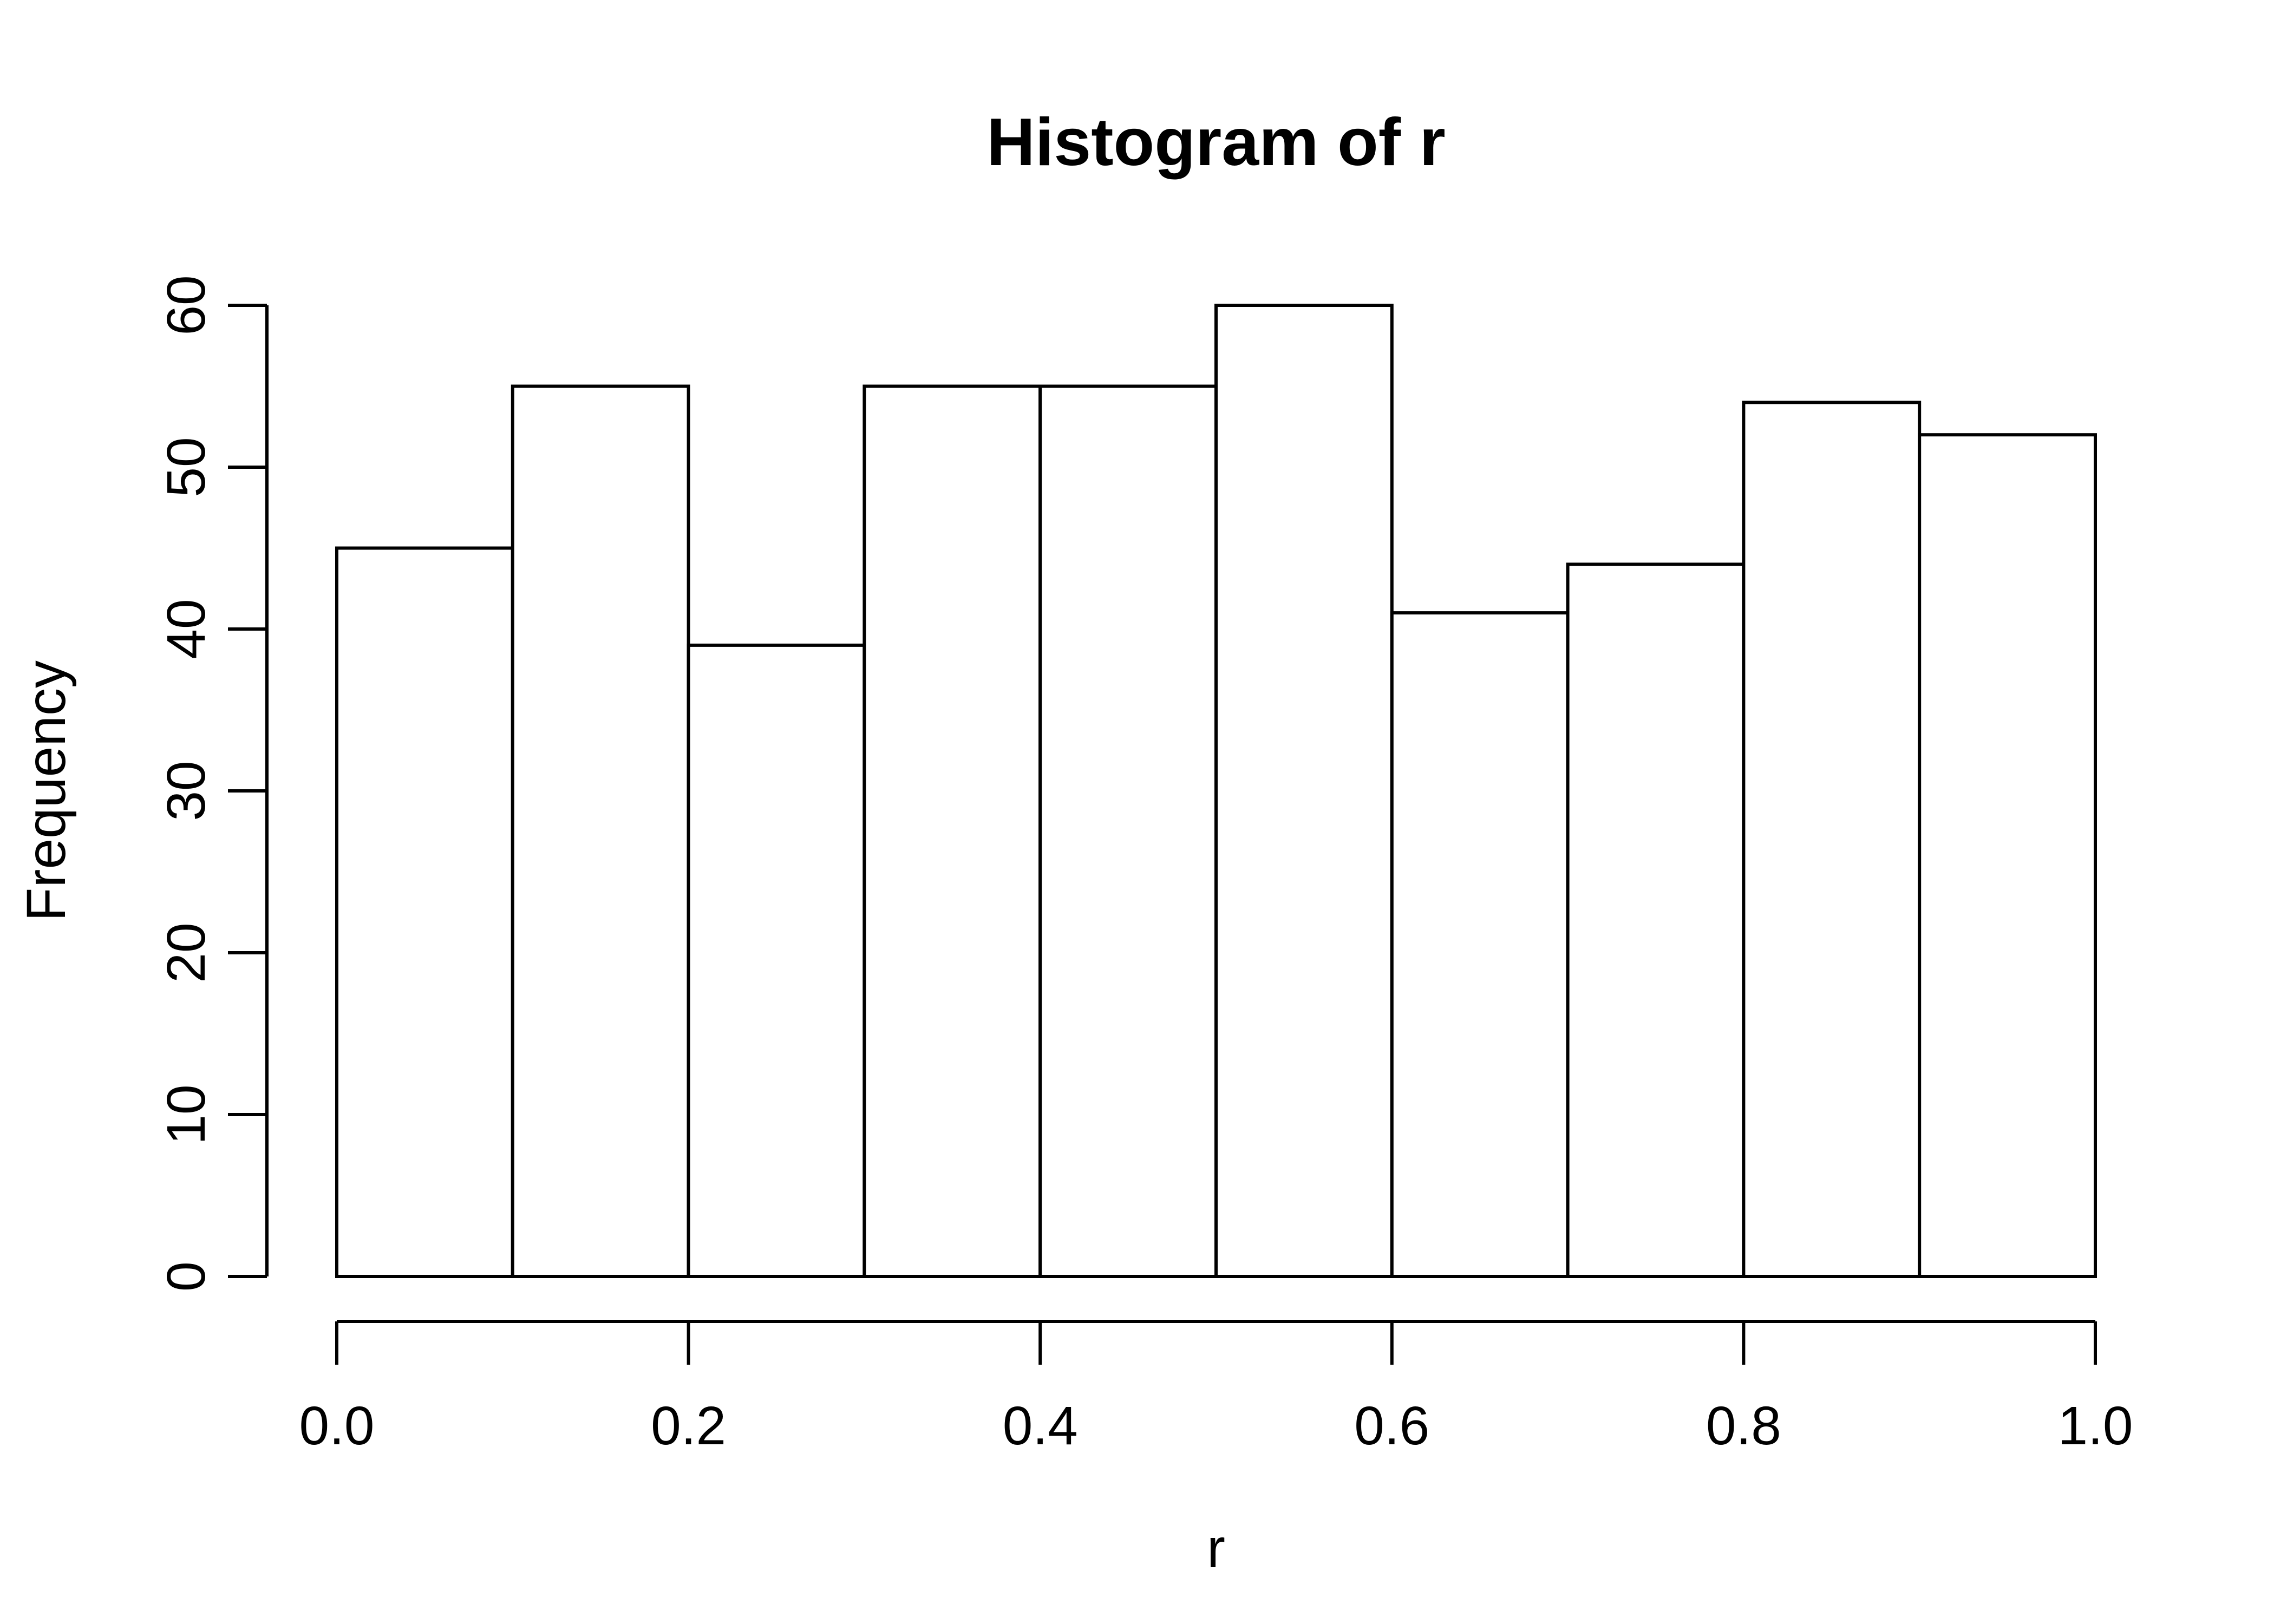  What do you see at coordinates (187, 953) in the screenshot?
I see `y-tick-label: 20` at bounding box center [187, 953].